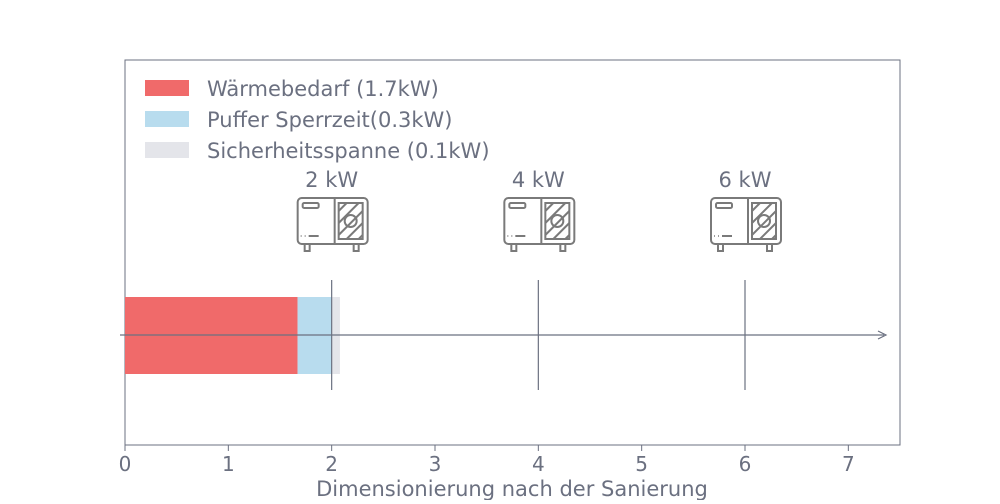  Describe the element at coordinates (125, 464) in the screenshot. I see `x-tick-label: 0` at that location.